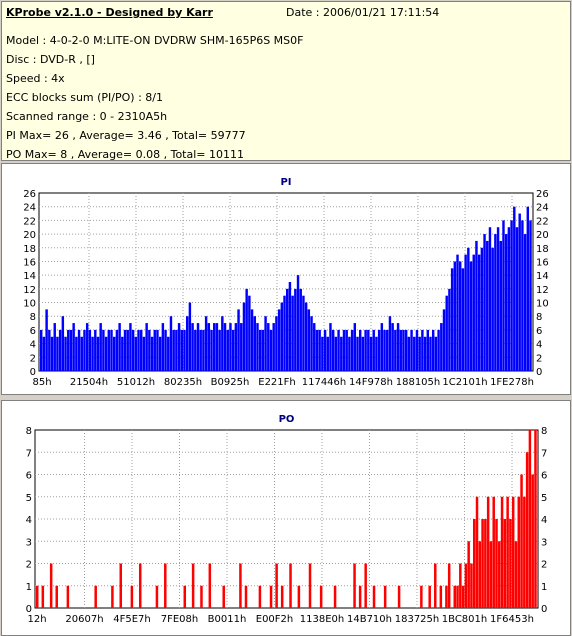 Image resolution: width=572 pixels, height=636 pixels. Describe the element at coordinates (33, 372) in the screenshot. I see `pi-y-tick-label-left: 0` at that location.